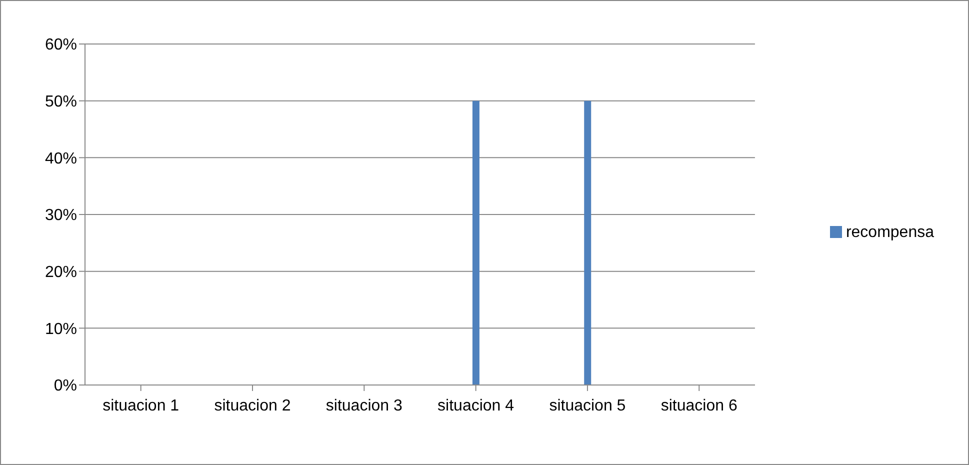  Describe the element at coordinates (141, 405) in the screenshot. I see `x-tick-label: situacion 1` at that location.